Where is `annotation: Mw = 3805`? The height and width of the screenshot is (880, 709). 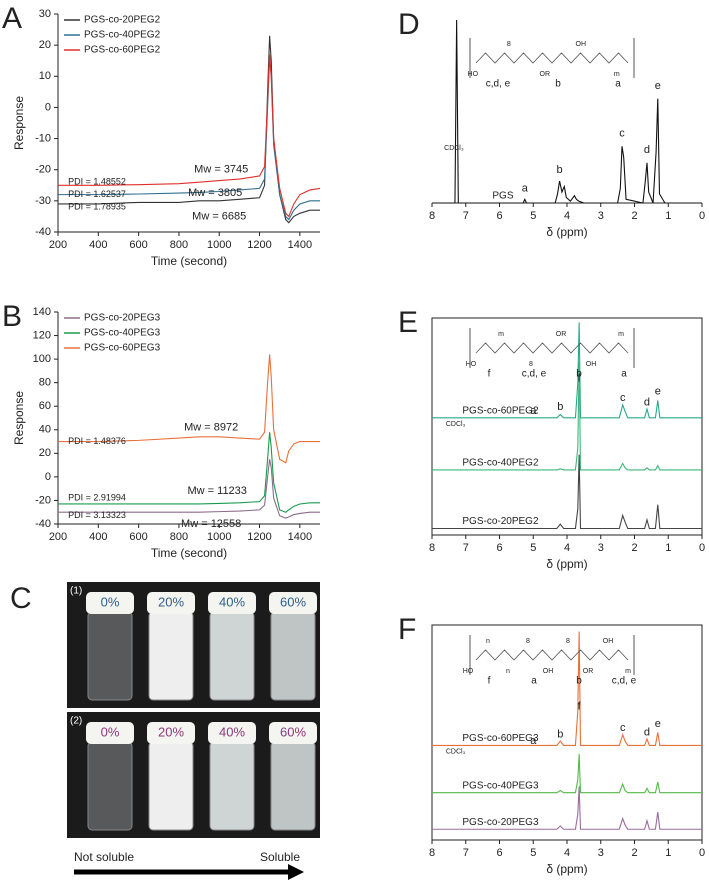 annotation: Mw = 3805 is located at coordinates (215, 193).